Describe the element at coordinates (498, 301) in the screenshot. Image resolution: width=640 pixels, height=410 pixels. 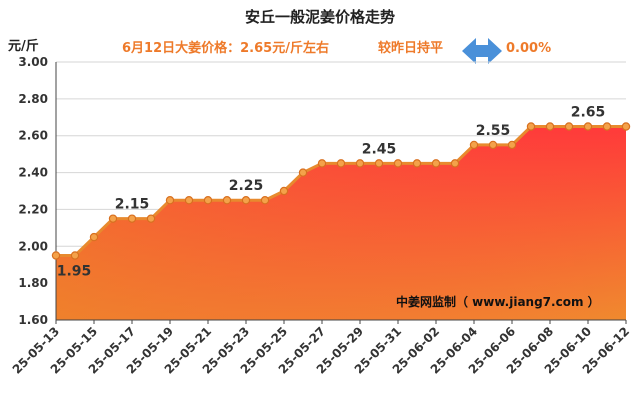
I see `watermark: 中姜网监制（ www.jiang7.com ）` at that location.